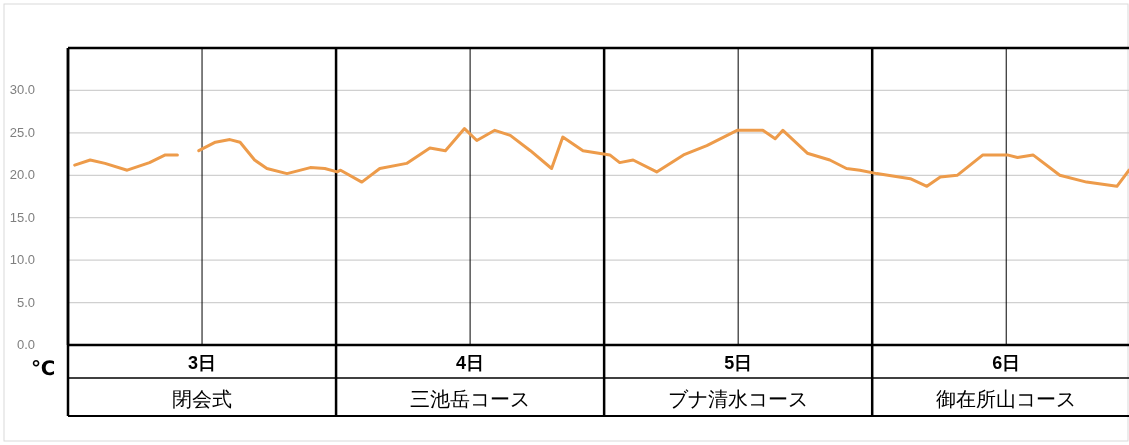 The image size is (1129, 445). What do you see at coordinates (1006, 363) in the screenshot?
I see `x-tick-label: 6日` at bounding box center [1006, 363].